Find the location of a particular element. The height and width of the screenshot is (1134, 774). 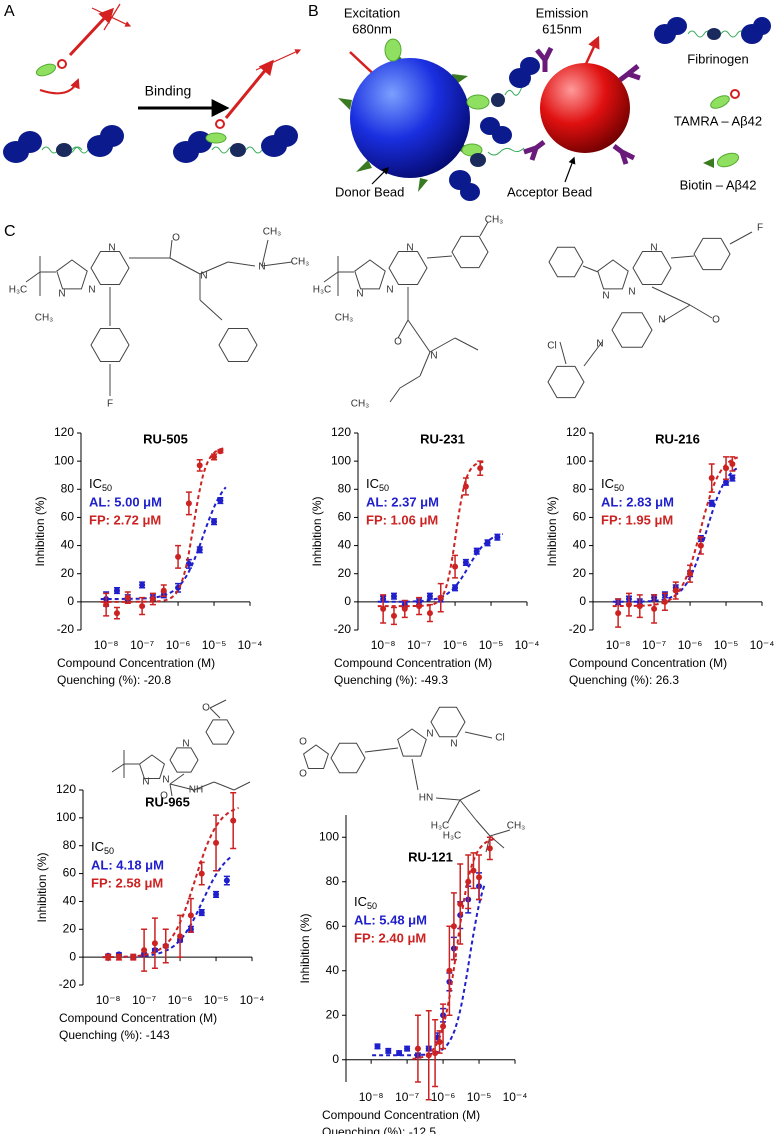

quenching-note: Quenching (%): 26.3 is located at coordinates (624, 680).